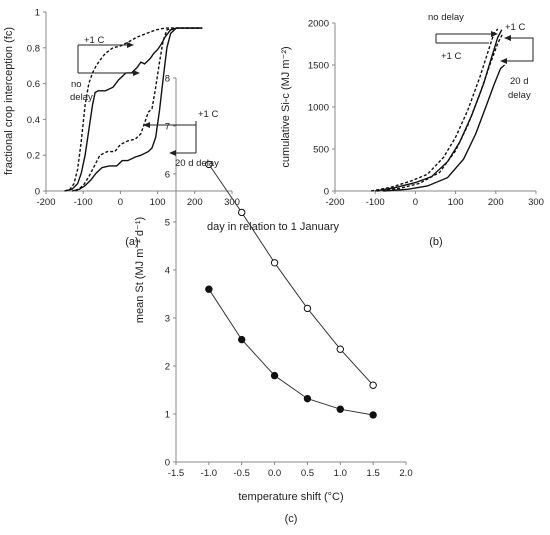  I want to click on y-tick-label: 2000, so click(318, 24).